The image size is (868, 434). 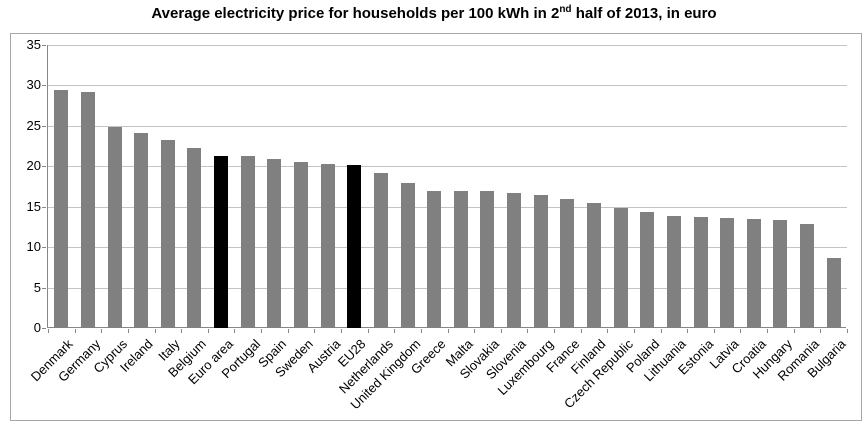 What do you see at coordinates (487, 259) in the screenshot?
I see `bar-slovakia` at bounding box center [487, 259].